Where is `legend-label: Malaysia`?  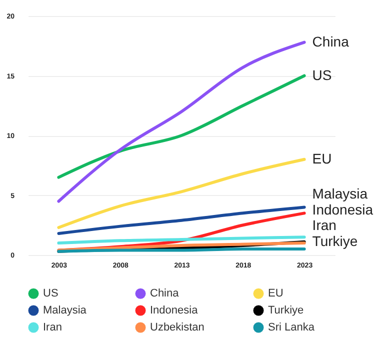 legend-label: Malaysia is located at coordinates (65, 310).